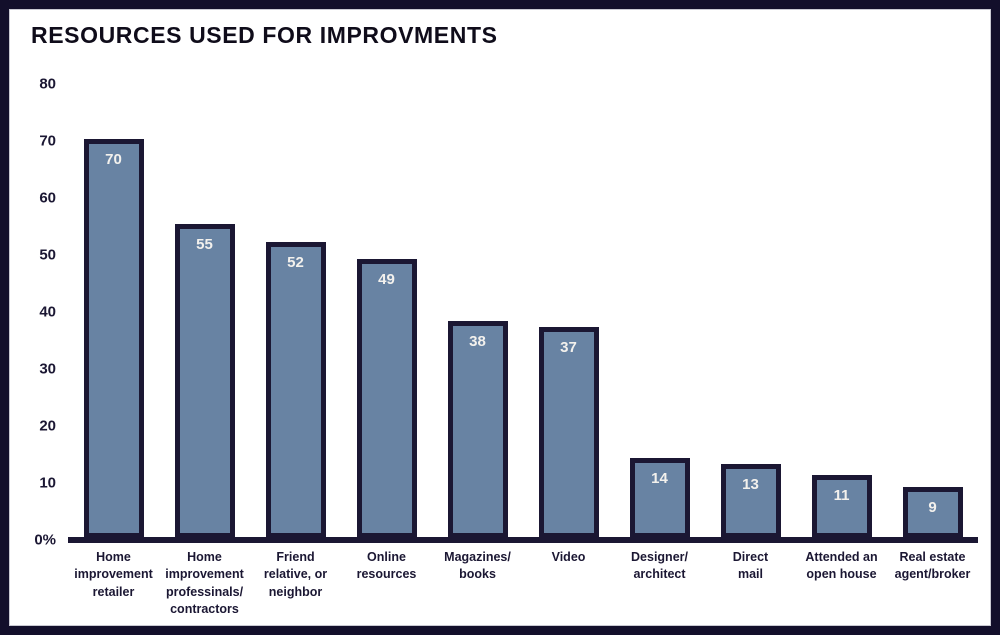  Describe the element at coordinates (659, 478) in the screenshot. I see `bar-value-label: 14` at that location.